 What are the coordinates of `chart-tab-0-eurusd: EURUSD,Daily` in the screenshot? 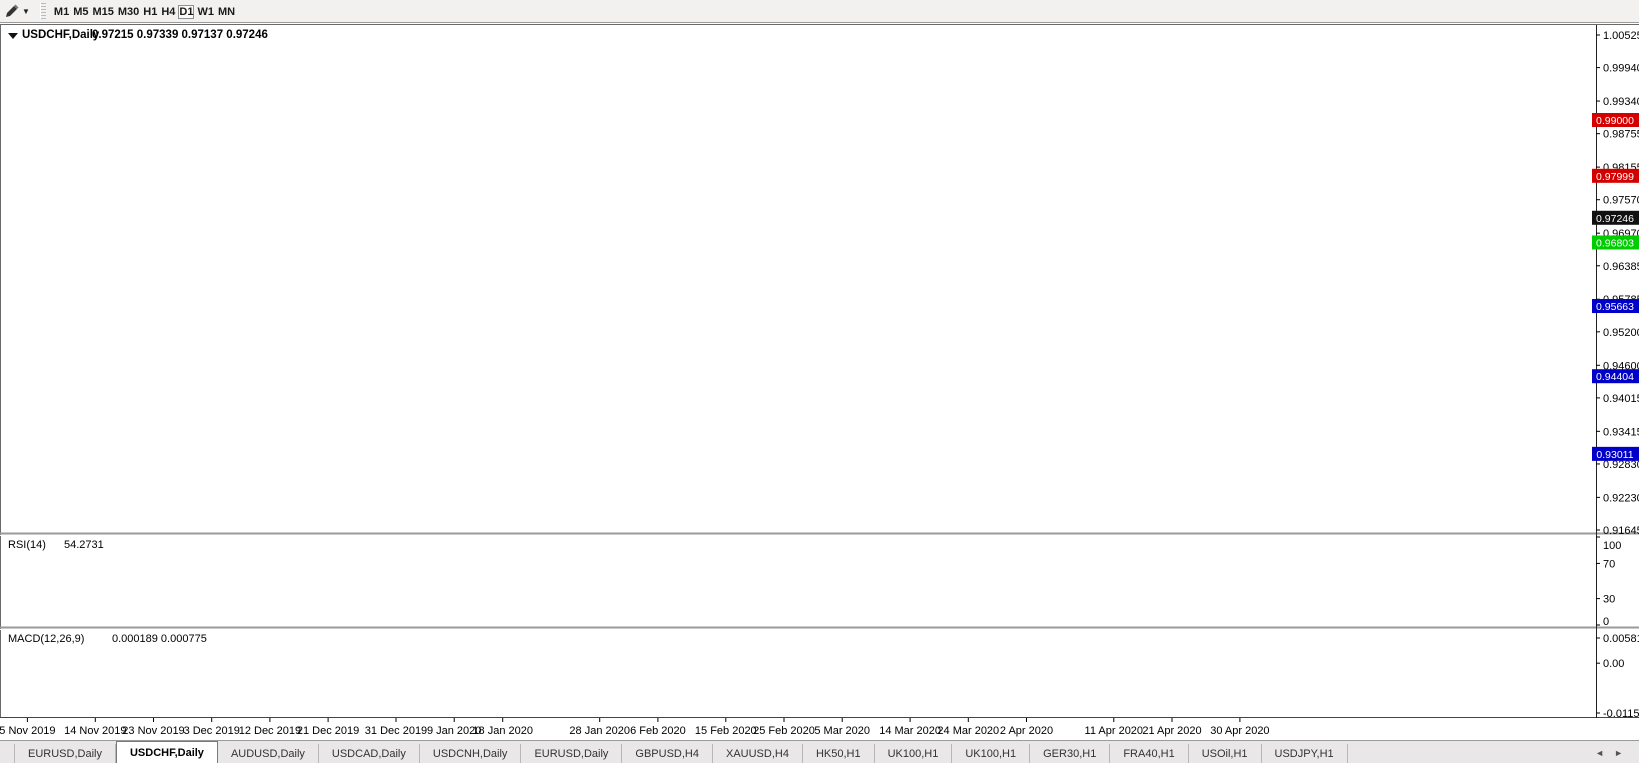 It's located at (65, 753).